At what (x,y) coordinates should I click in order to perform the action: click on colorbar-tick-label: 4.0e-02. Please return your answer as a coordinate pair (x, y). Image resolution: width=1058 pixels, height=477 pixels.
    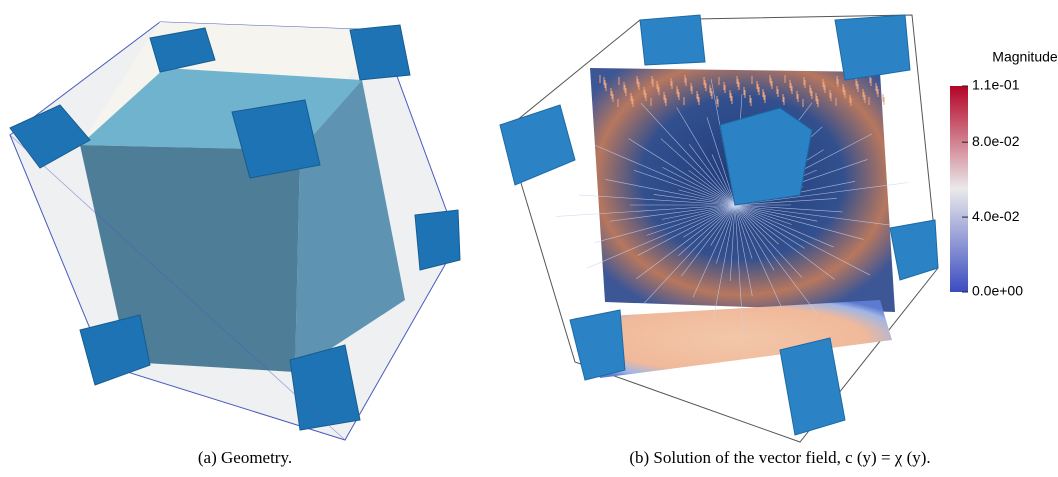
    Looking at the image, I should click on (996, 216).